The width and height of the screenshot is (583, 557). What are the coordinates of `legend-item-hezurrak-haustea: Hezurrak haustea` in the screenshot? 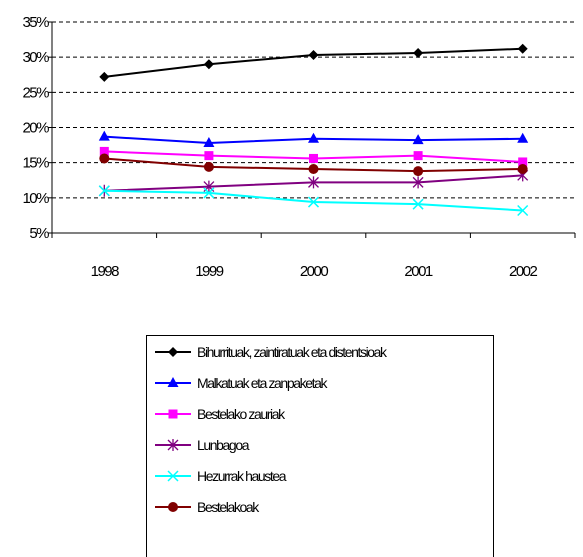 It's located at (219, 476).